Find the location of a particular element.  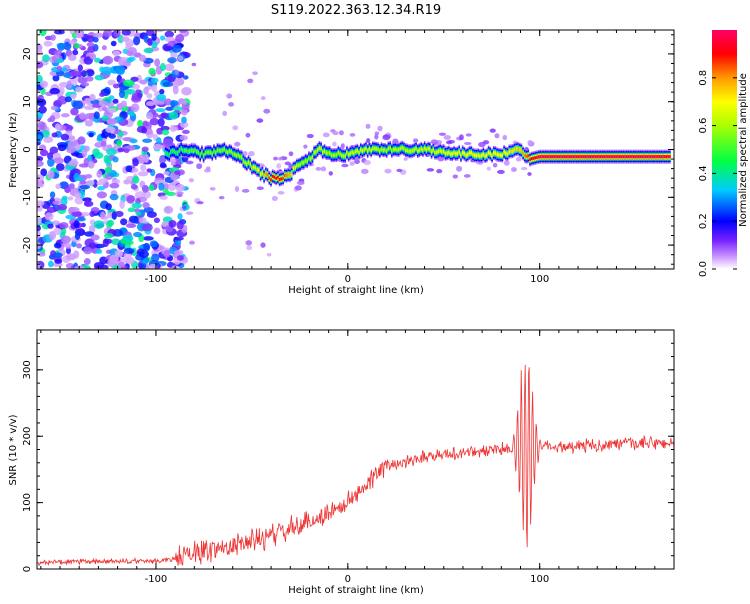

y-tick-label: -20 is located at coordinates (27, 245).